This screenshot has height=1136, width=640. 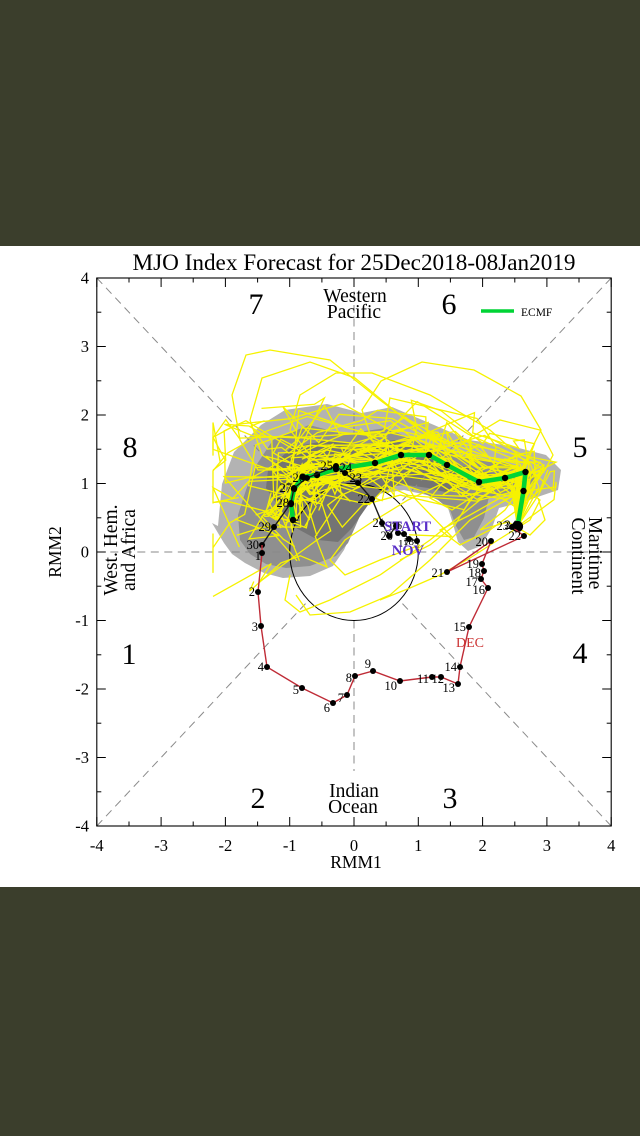 I want to click on svg-text: 11, so click(x=423, y=679).